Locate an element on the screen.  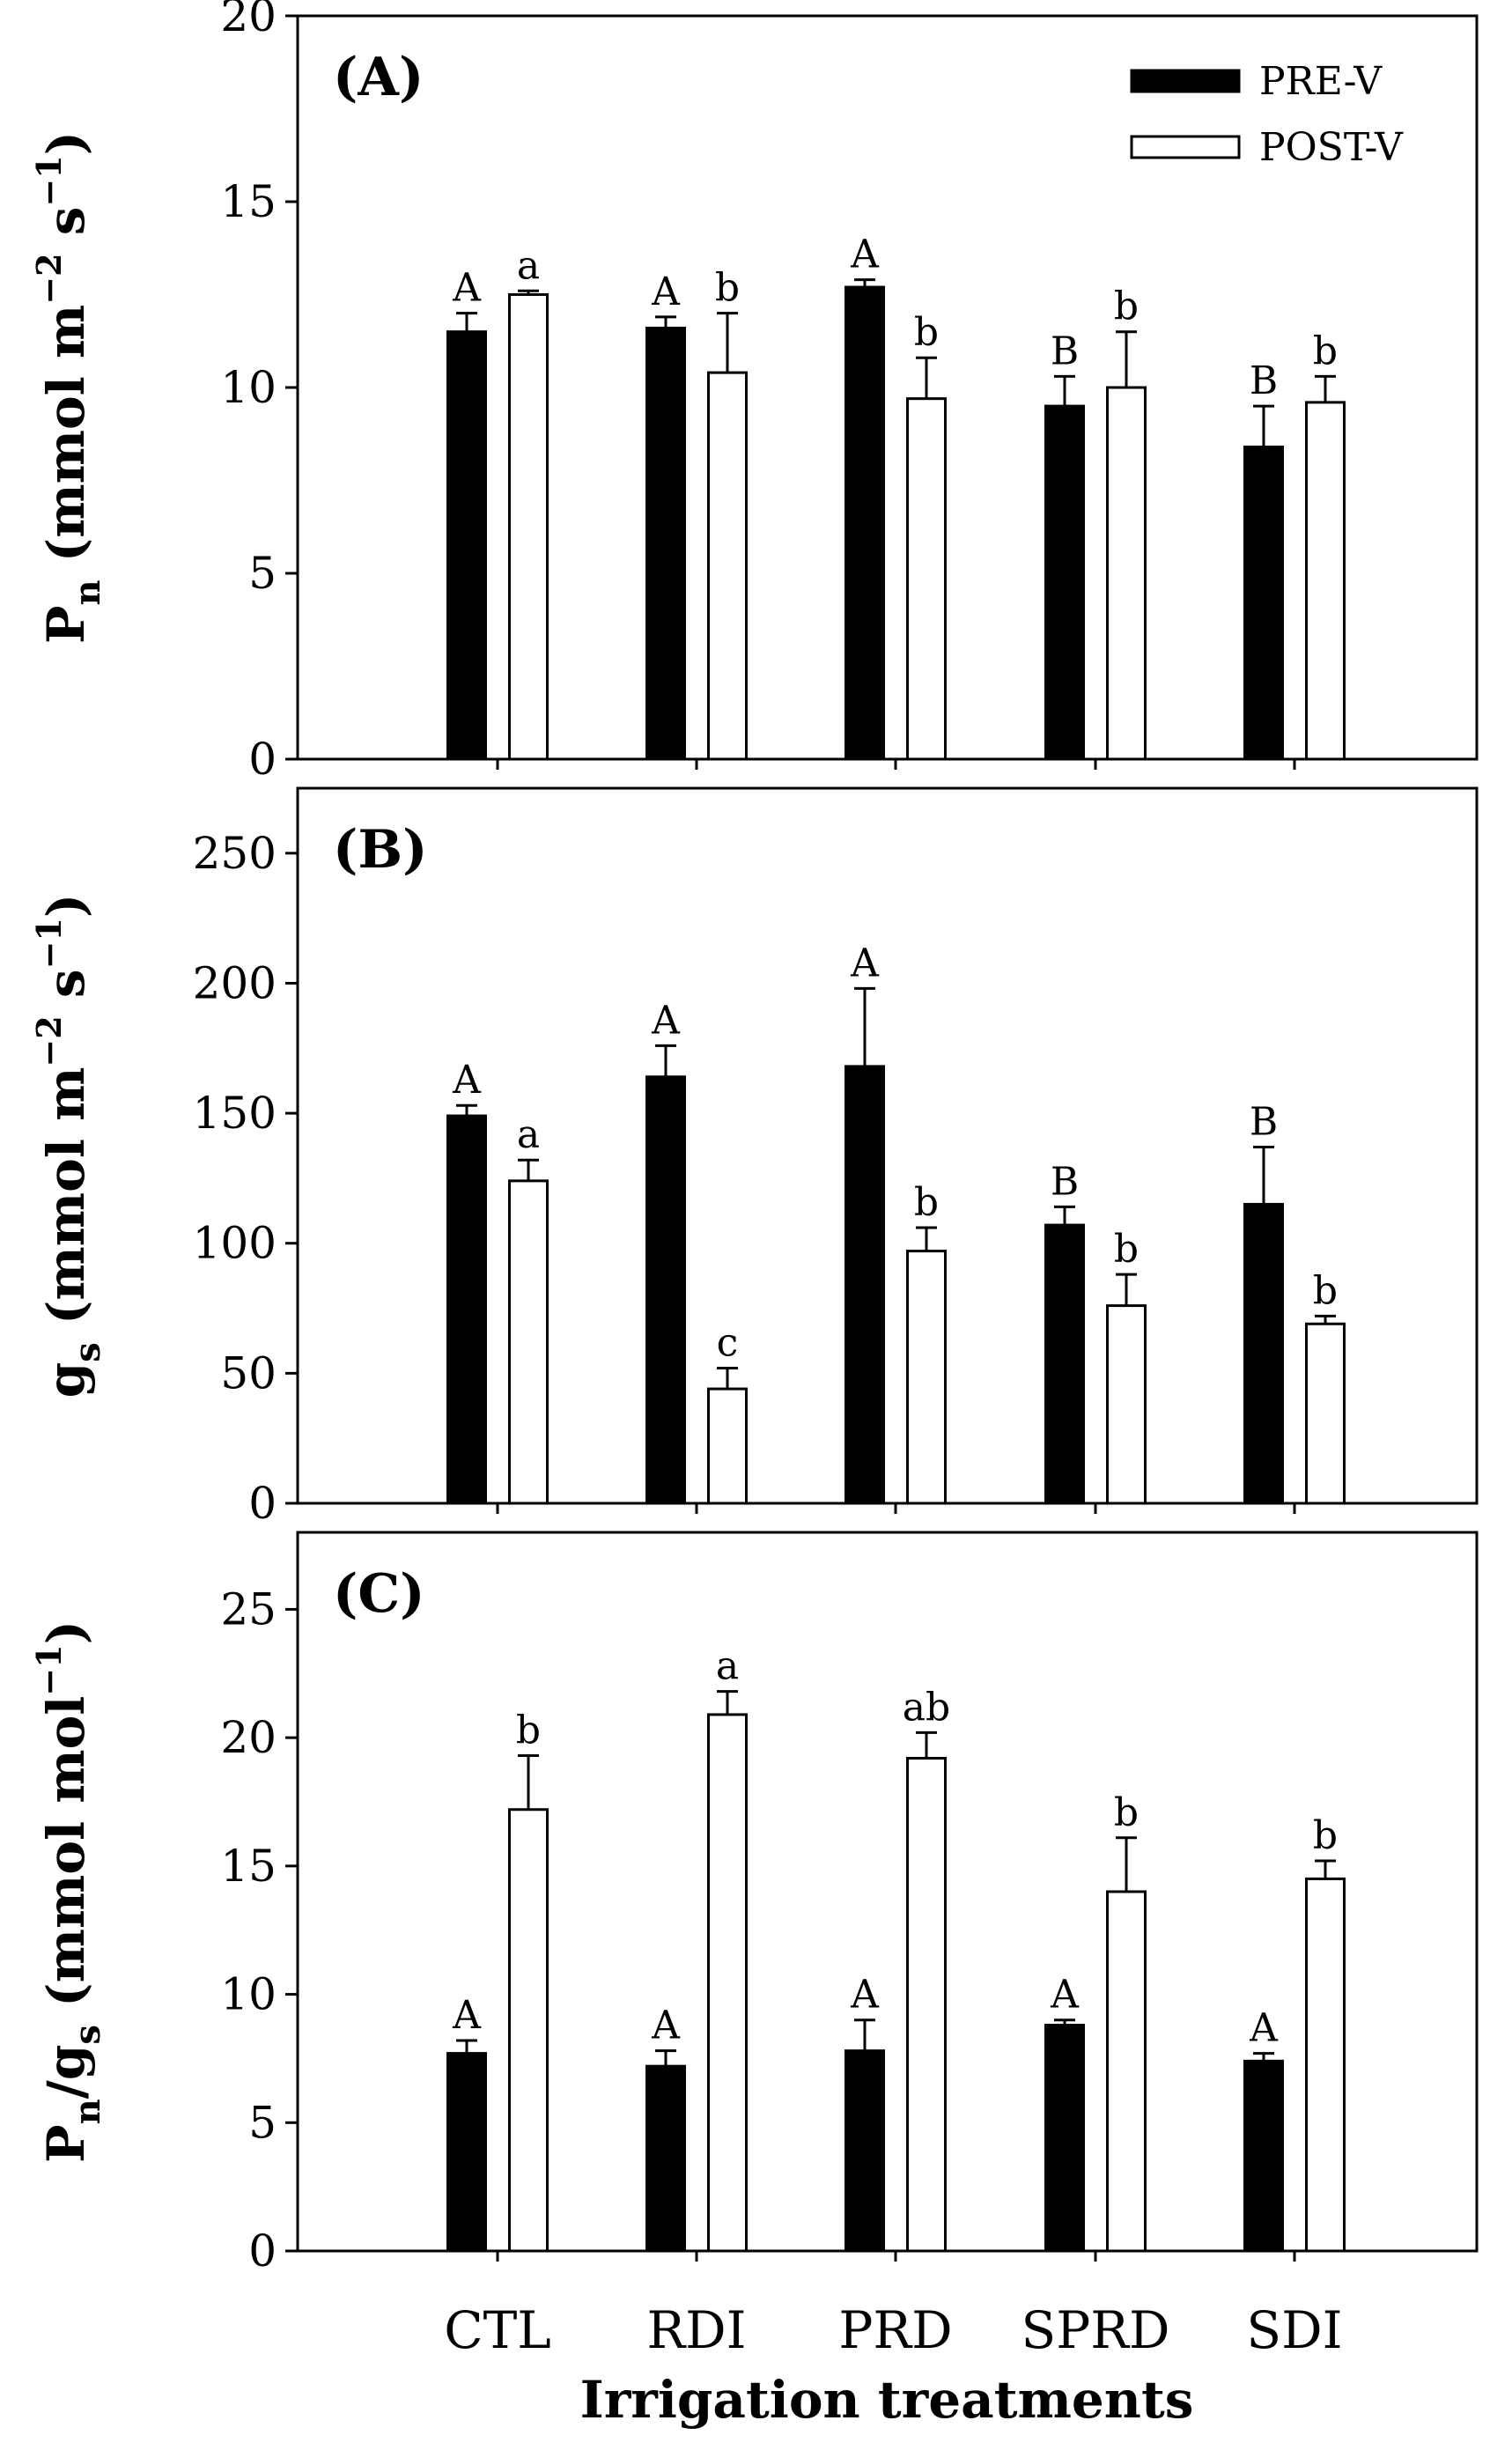
y-axis-title: Pn (mmol m−2 s−1) is located at coordinates (68, 388).